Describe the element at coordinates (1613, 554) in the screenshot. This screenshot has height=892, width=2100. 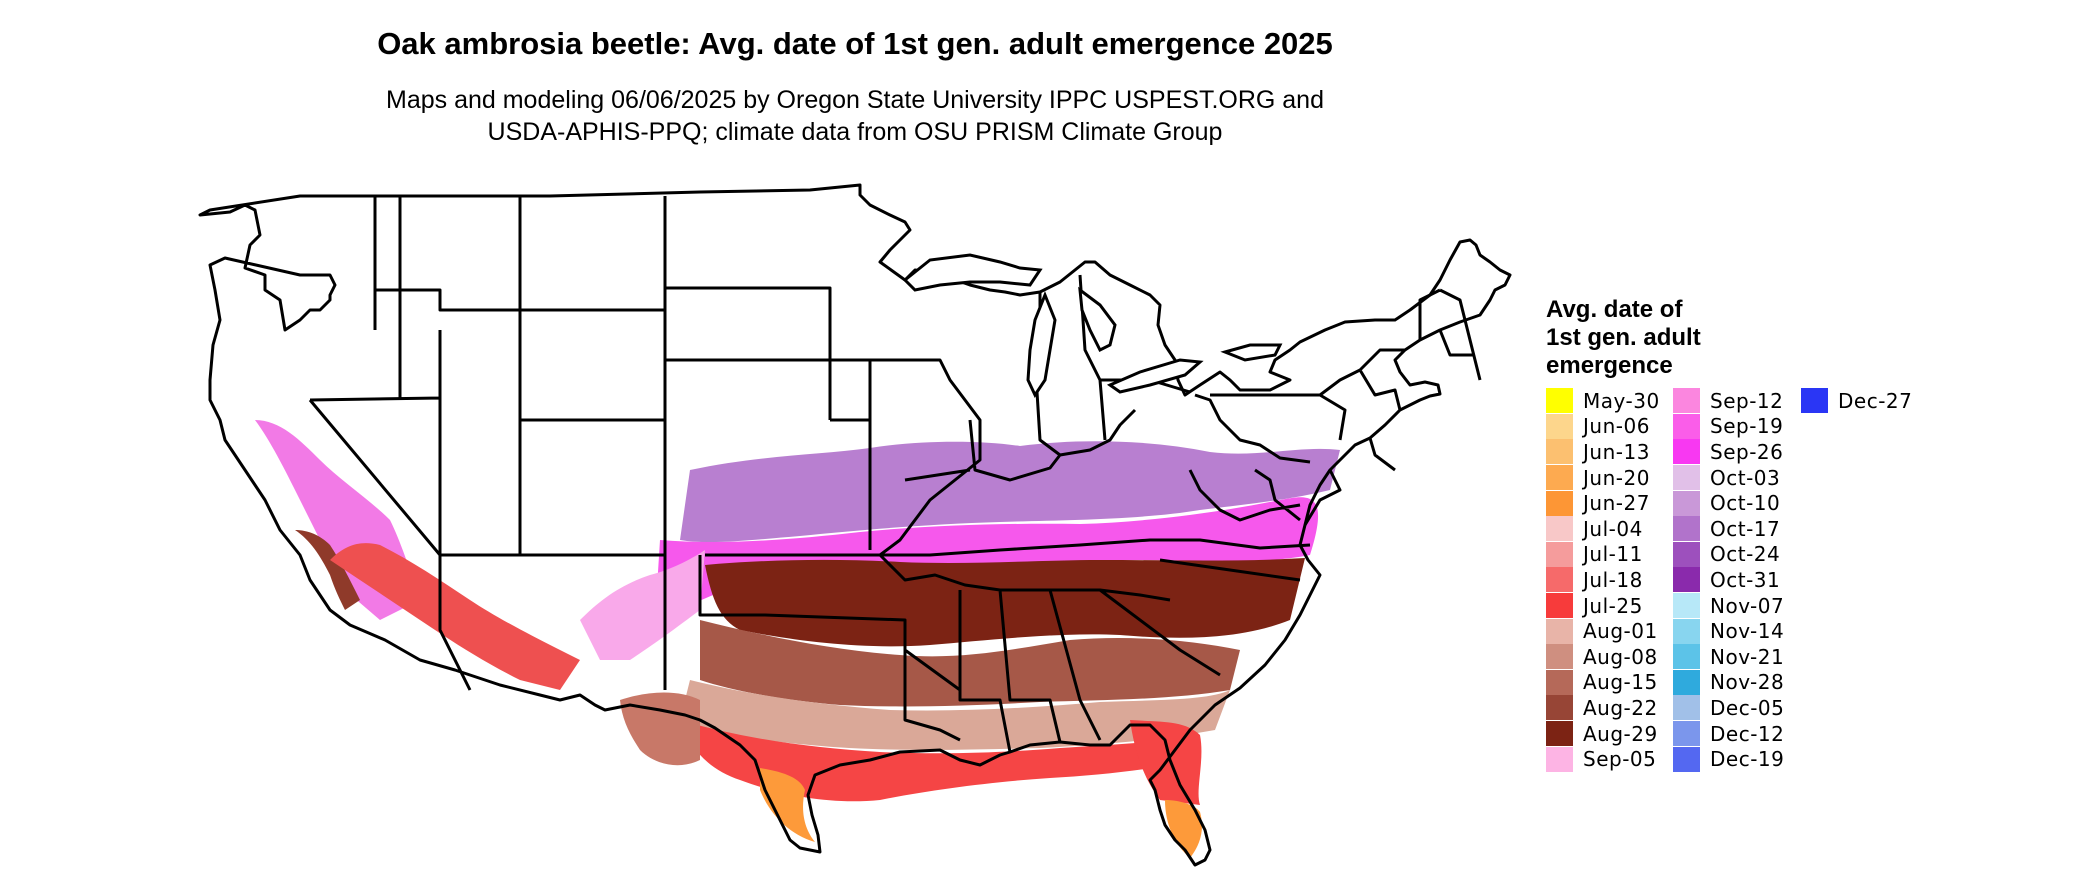
I see `legend-label: Jul-11` at that location.